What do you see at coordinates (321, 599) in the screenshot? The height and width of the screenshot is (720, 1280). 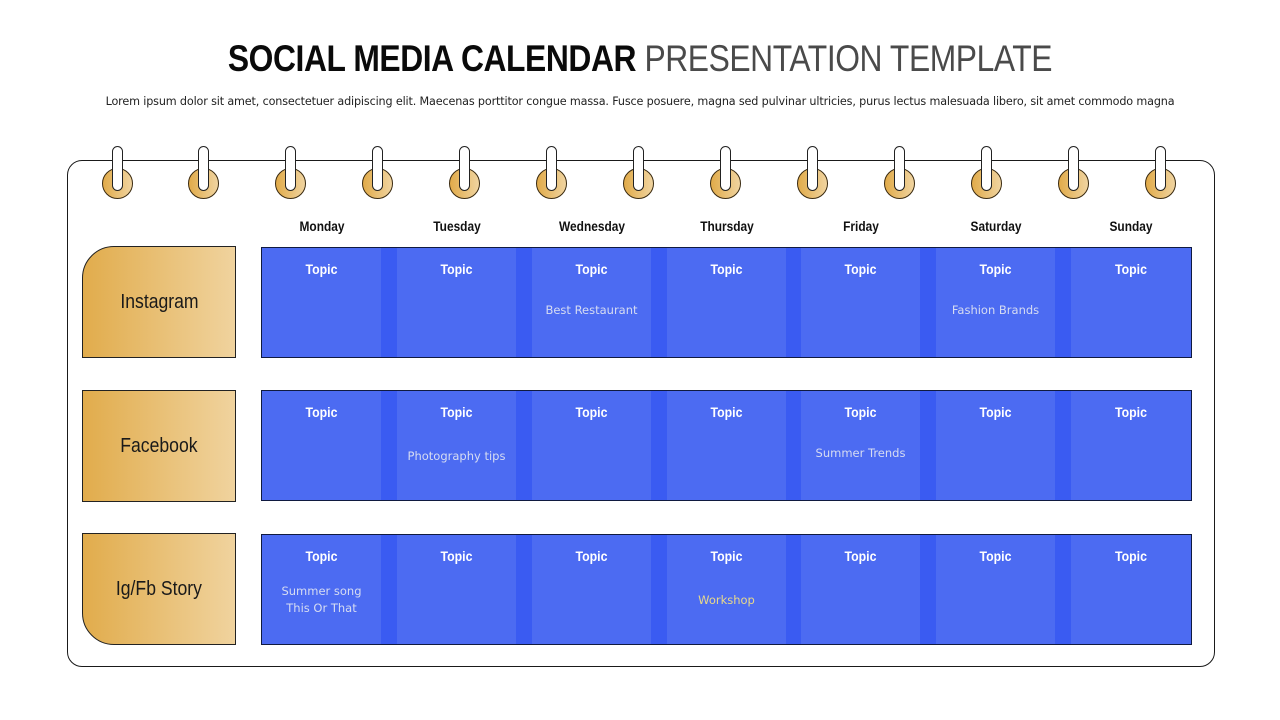 I see `cell-note: Summer song This Or That` at bounding box center [321, 599].